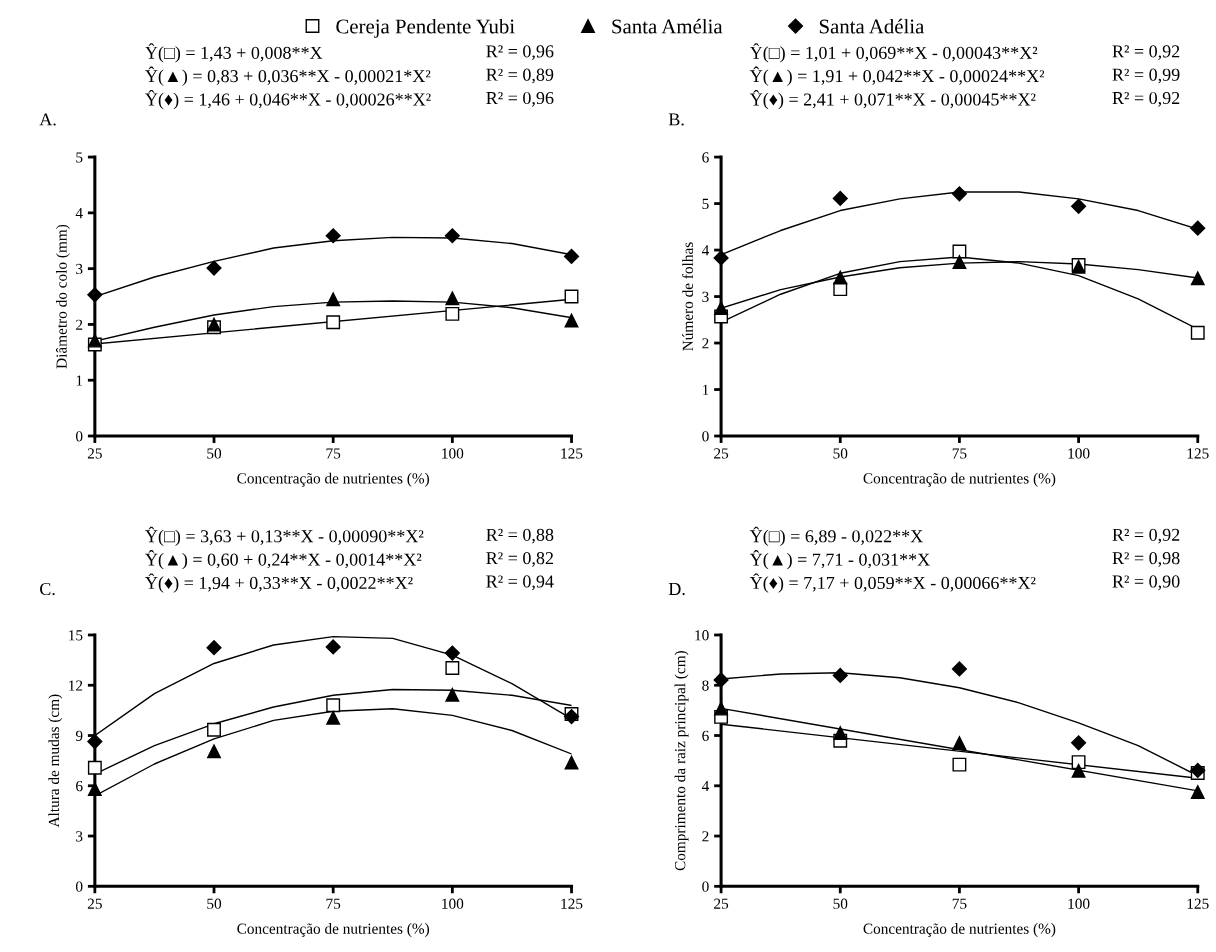 Image resolution: width=1216 pixels, height=952 pixels. What do you see at coordinates (1146, 76) in the screenshot?
I see `text: R² = 0,99` at bounding box center [1146, 76].